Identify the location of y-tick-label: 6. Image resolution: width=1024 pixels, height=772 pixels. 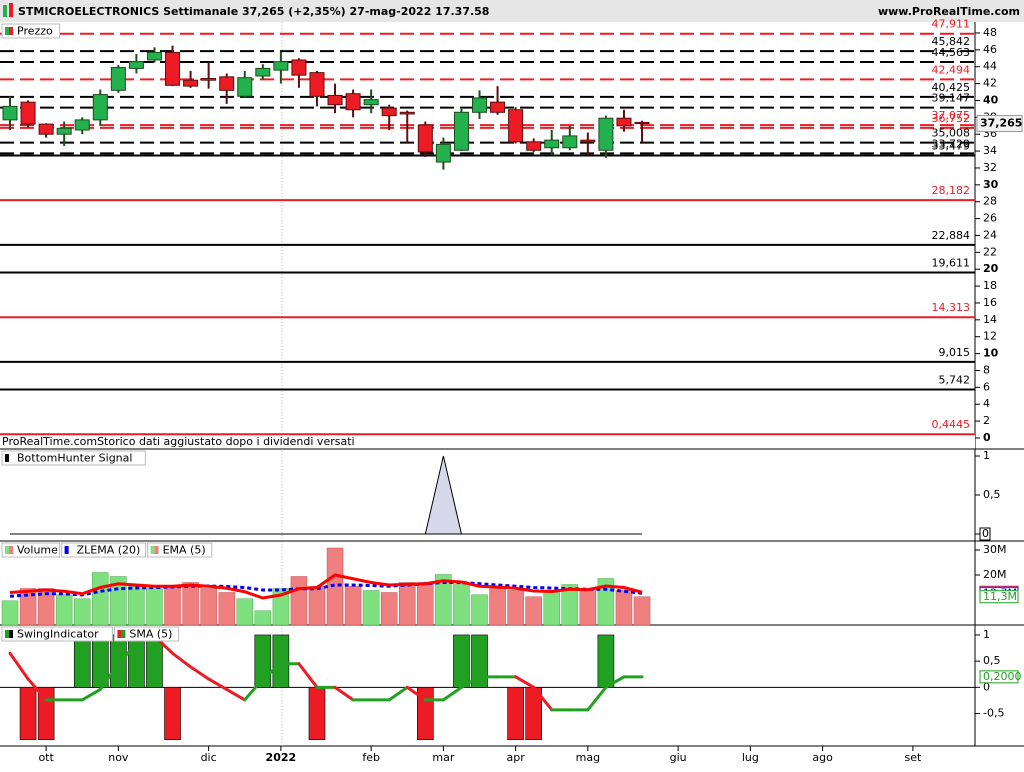
(986, 386).